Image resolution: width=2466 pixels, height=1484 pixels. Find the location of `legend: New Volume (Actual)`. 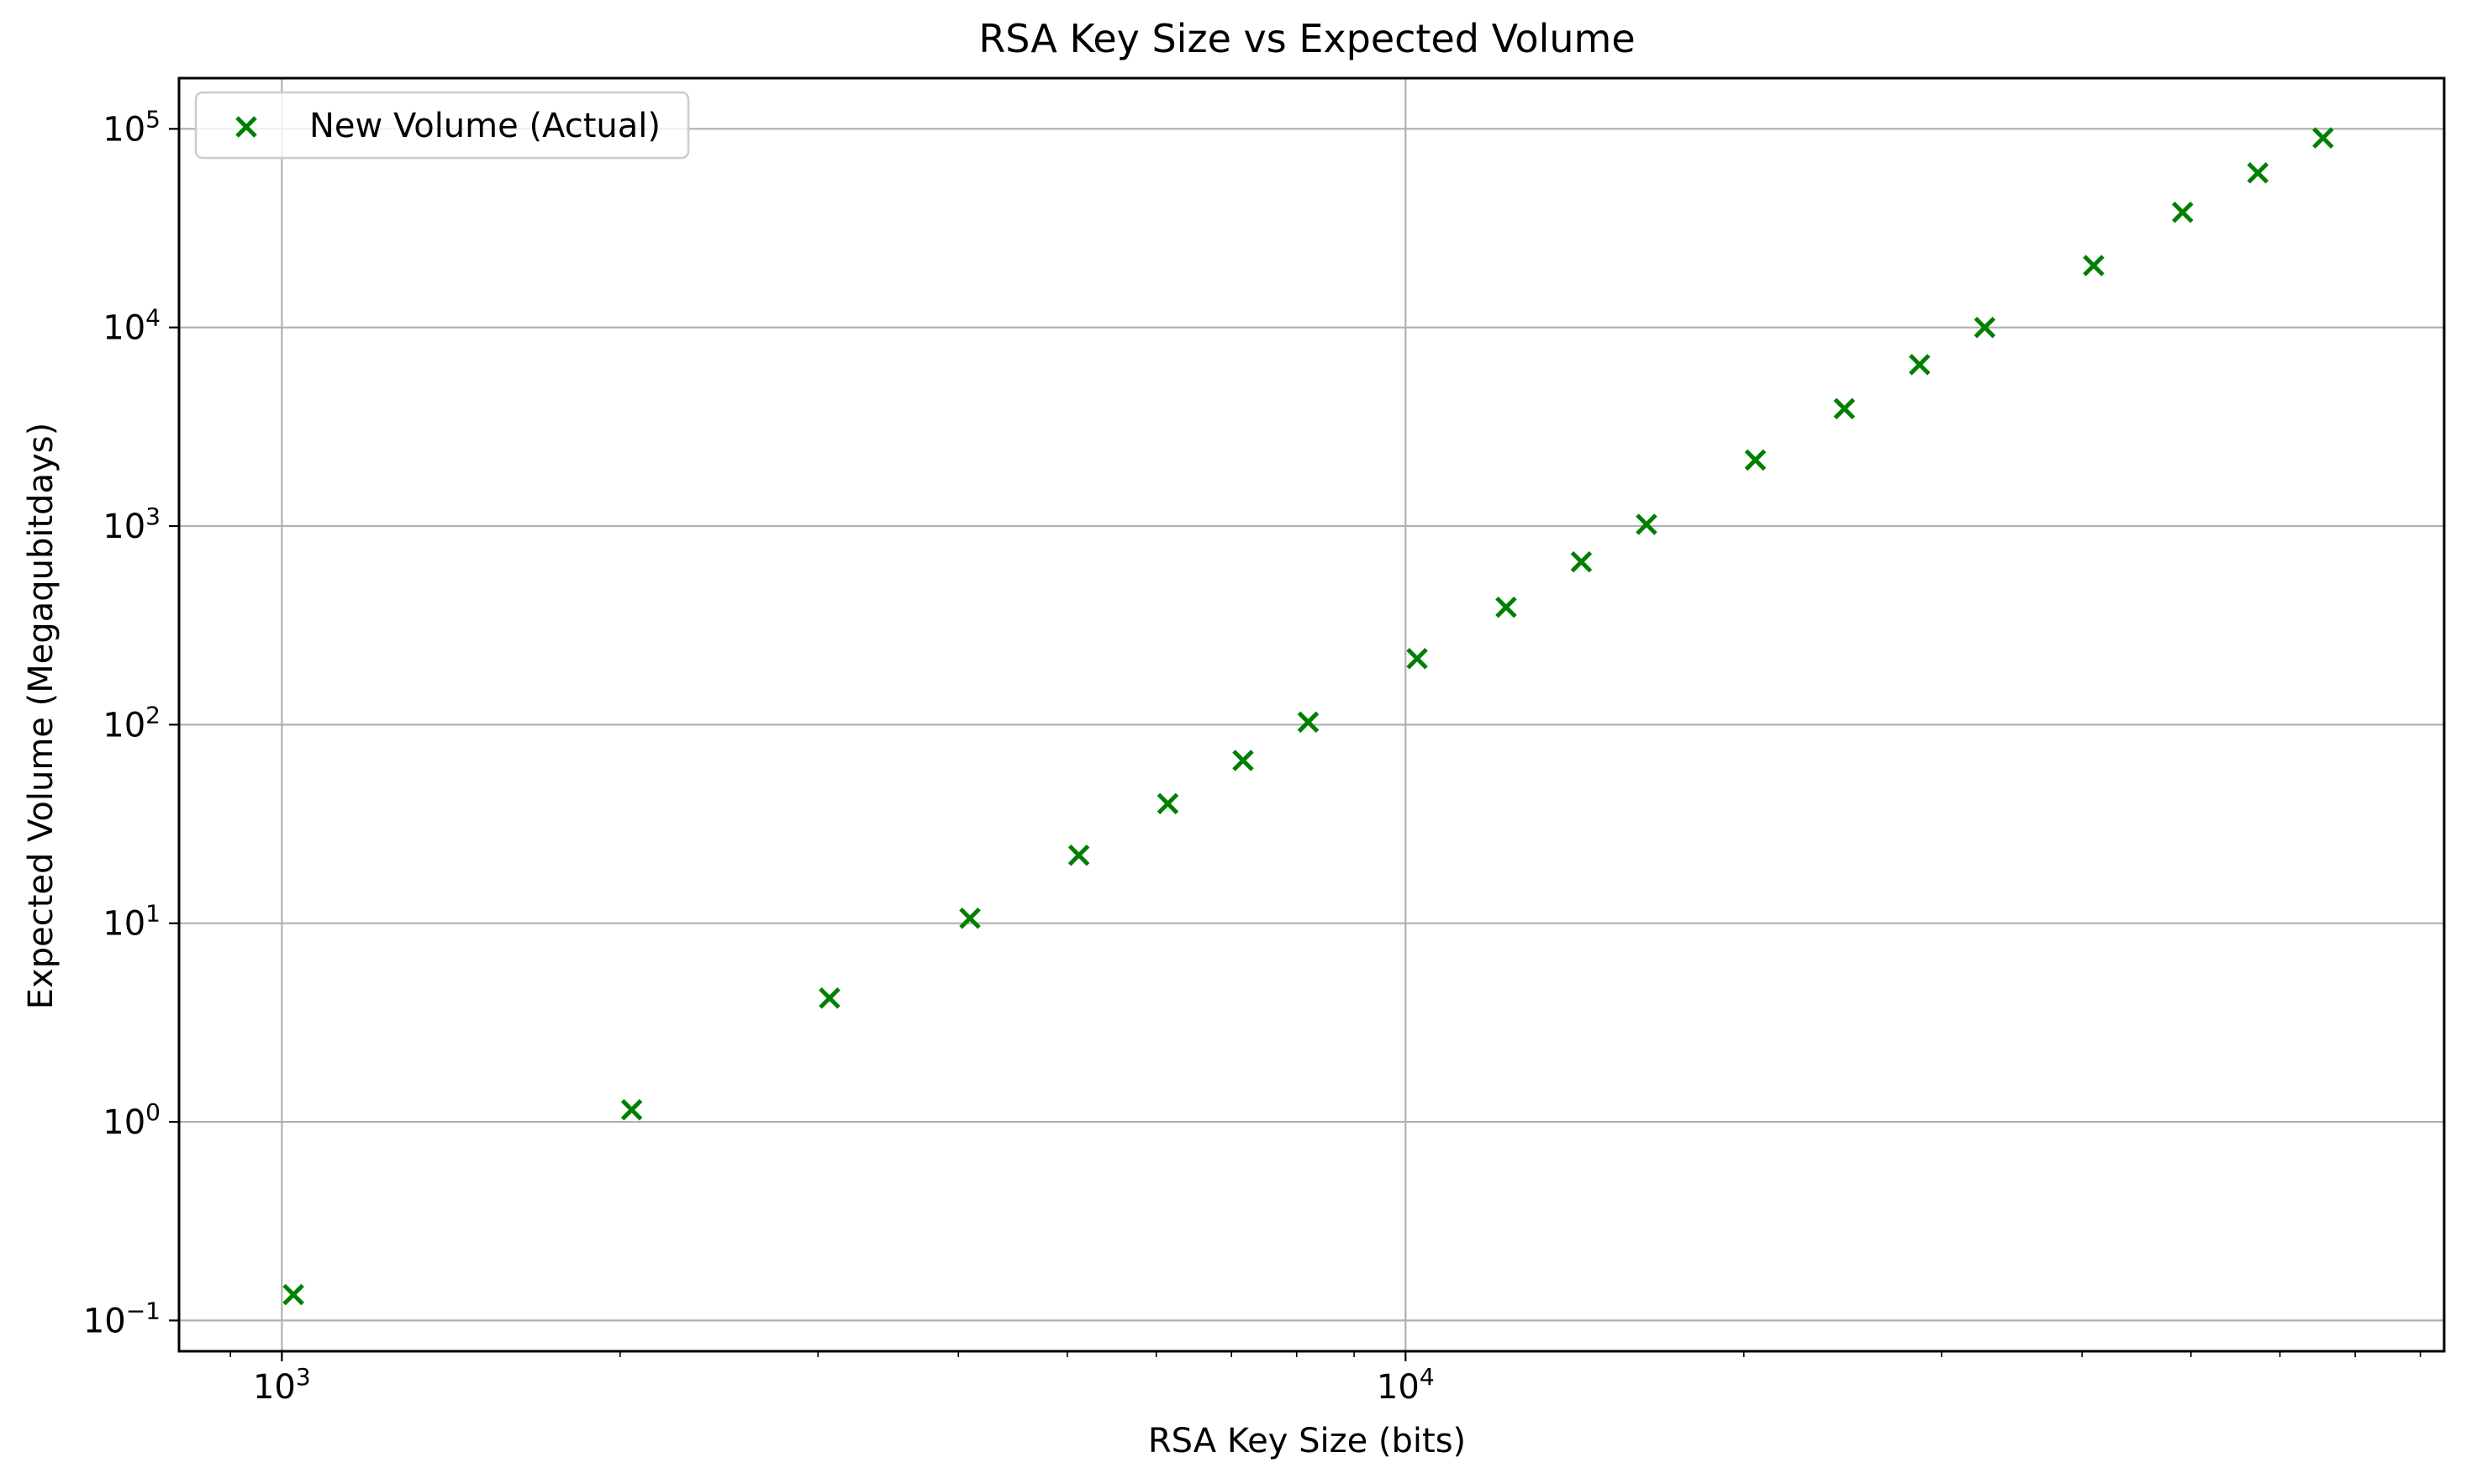

legend: New Volume (Actual) is located at coordinates (442, 126).